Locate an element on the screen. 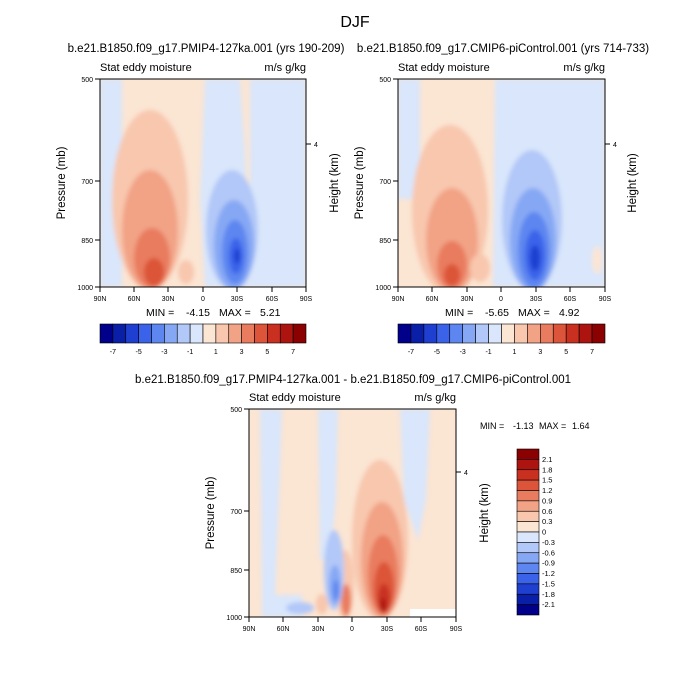  cbar-right-label: 5 is located at coordinates (566, 352).